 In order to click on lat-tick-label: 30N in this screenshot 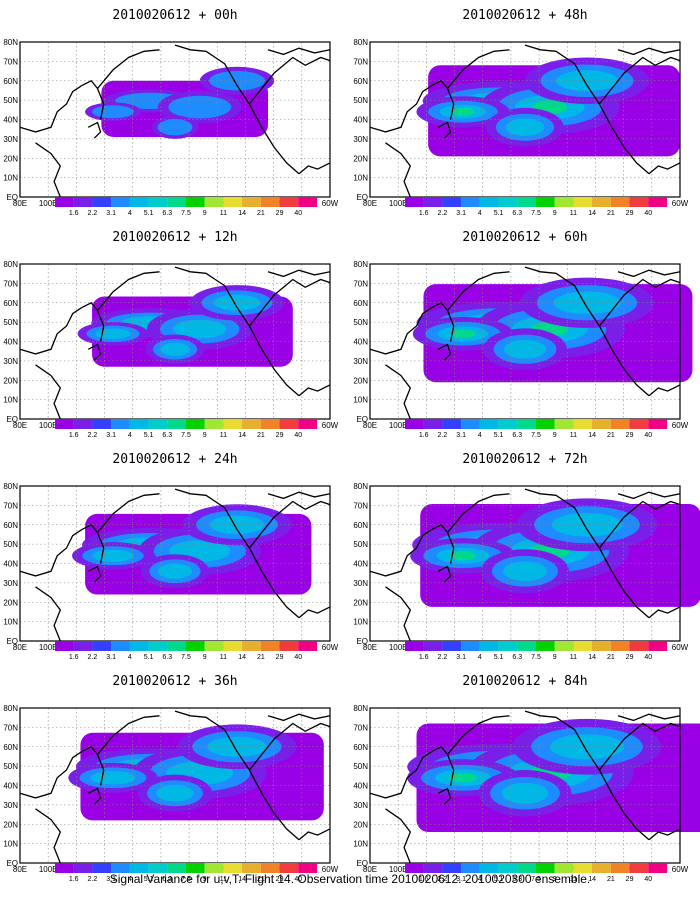, I will do `click(360, 583)`.